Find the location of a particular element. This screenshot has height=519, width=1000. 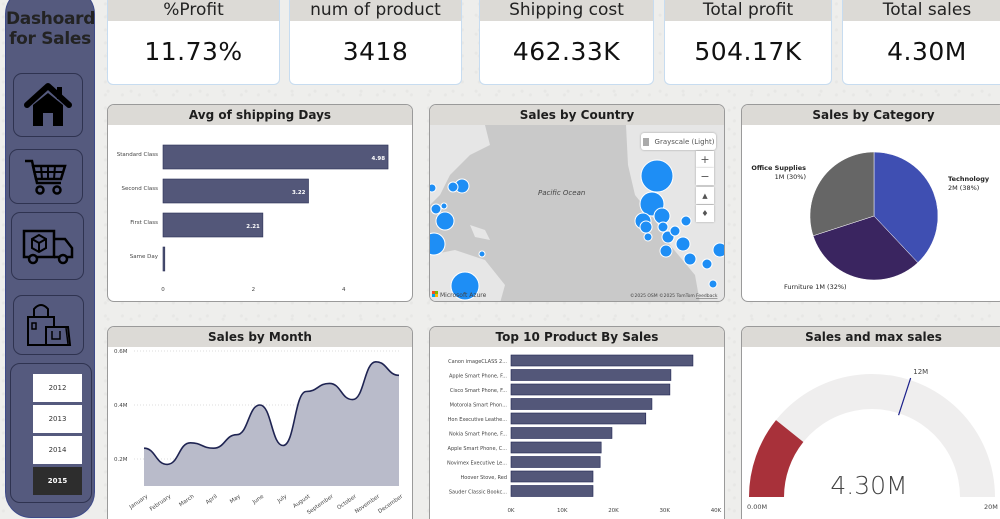

nav-cart-button is located at coordinates (46, 176).